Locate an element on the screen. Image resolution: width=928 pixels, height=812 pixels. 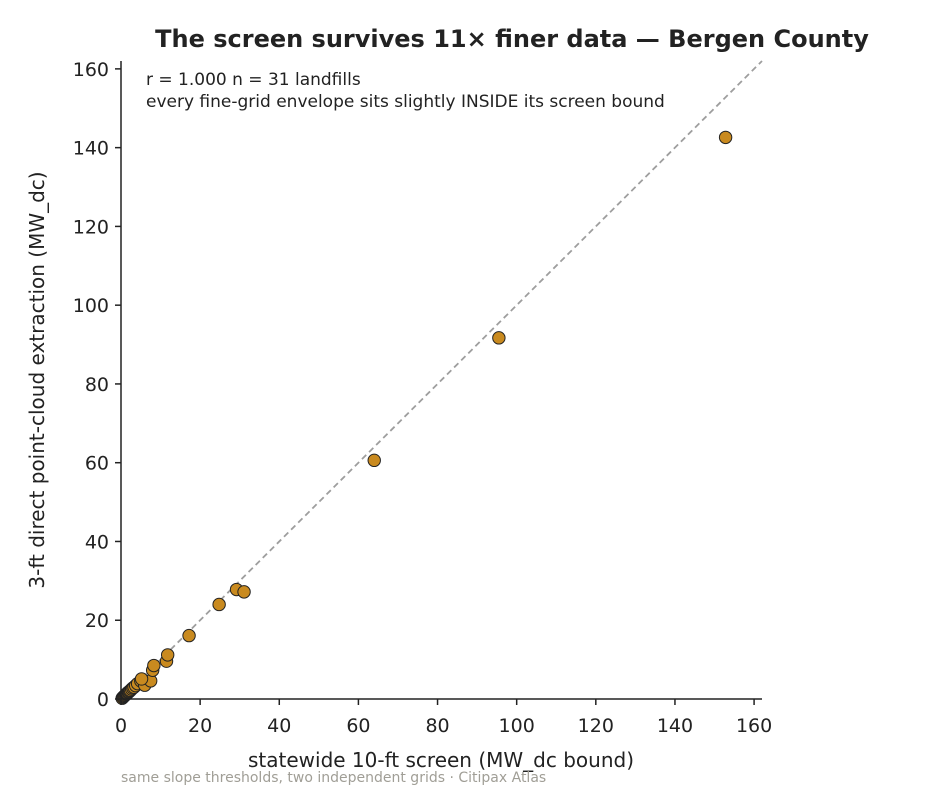
x-tick-label: 60 is located at coordinates (358, 726).